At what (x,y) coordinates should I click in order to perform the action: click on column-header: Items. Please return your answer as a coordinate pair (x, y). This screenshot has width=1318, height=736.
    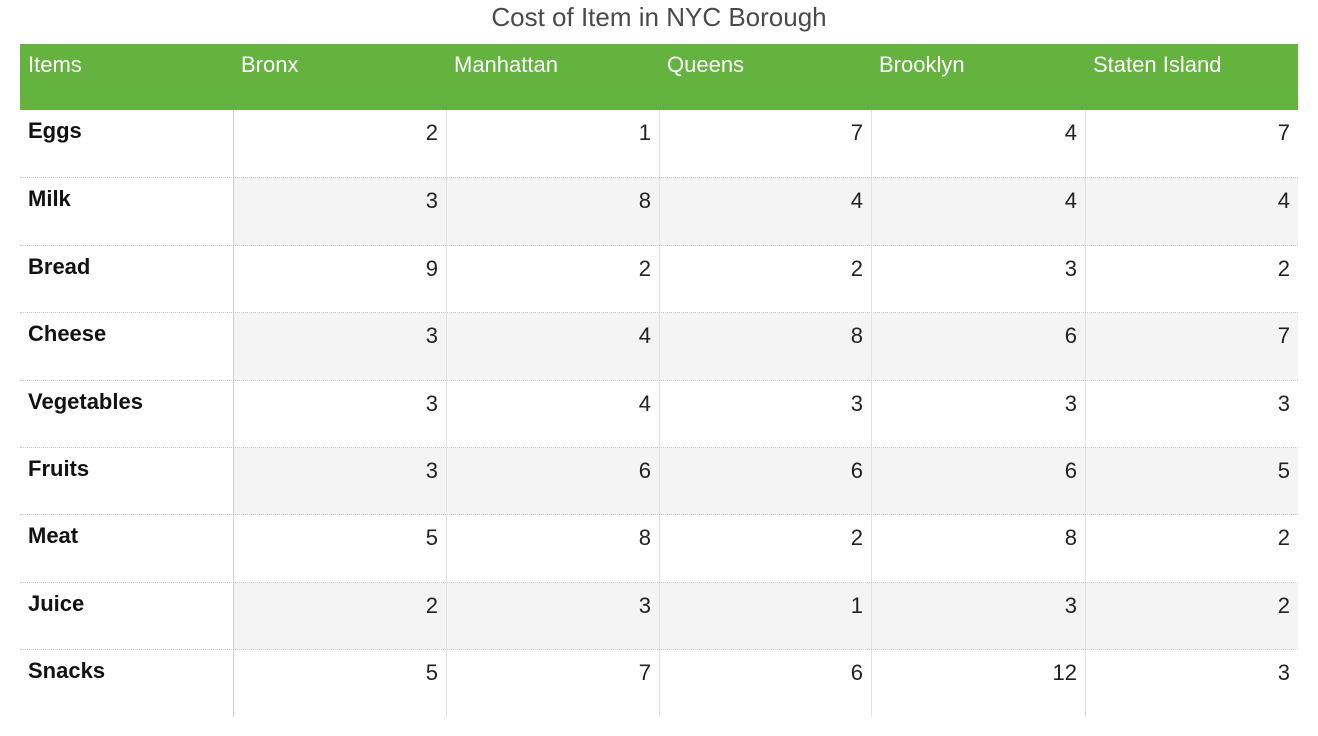
    Looking at the image, I should click on (55, 64).